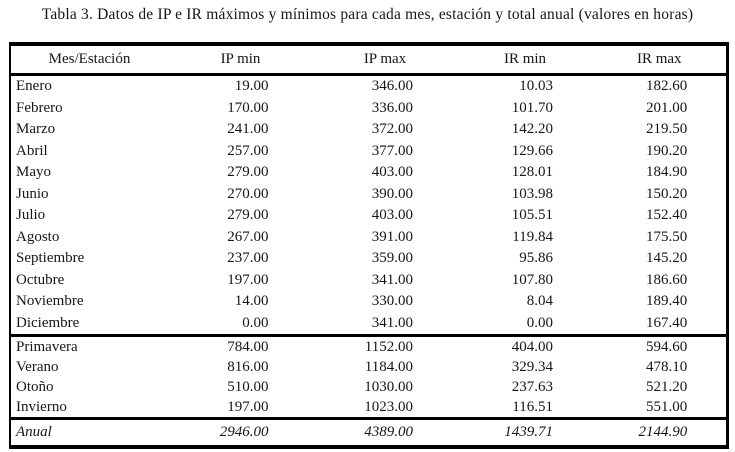 The height and width of the screenshot is (452, 735). I want to click on cell-month: Julio, so click(31, 215).